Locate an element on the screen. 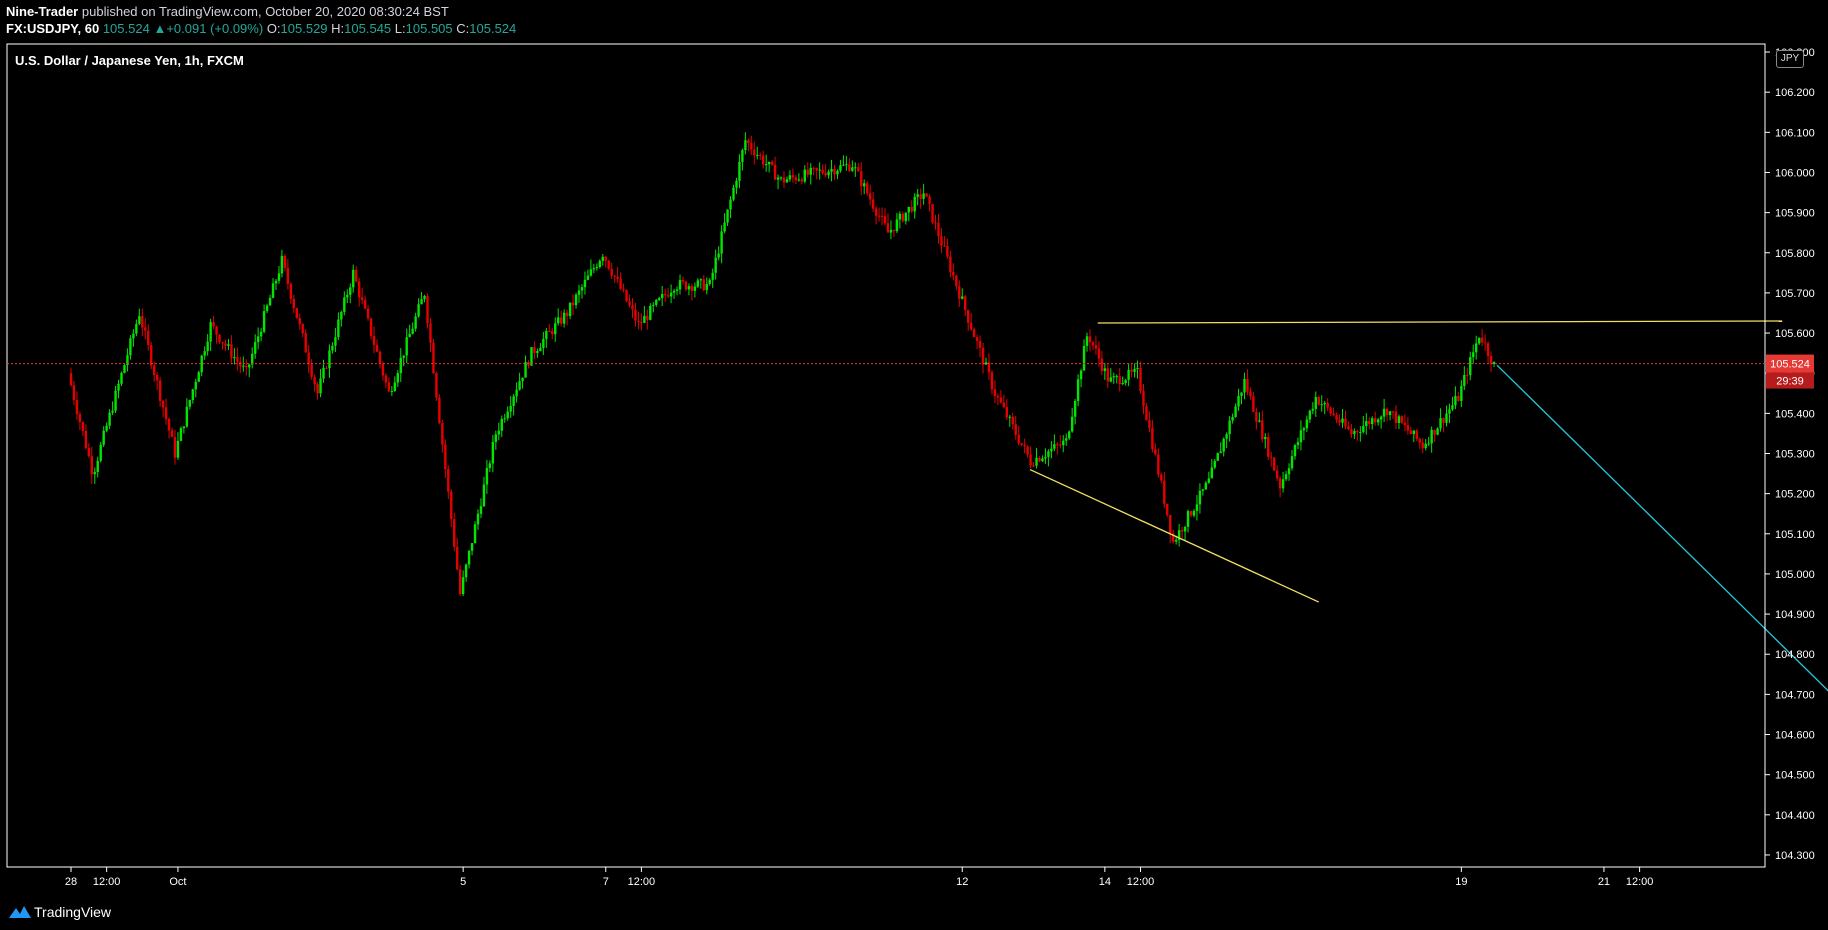 This screenshot has width=1828, height=930. y-tick-label: 104.800 is located at coordinates (1795, 655).